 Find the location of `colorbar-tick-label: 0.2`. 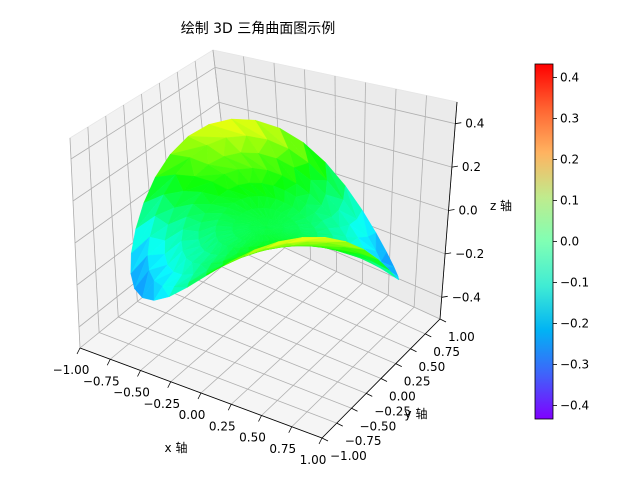

colorbar-tick-label: 0.2 is located at coordinates (569, 160).